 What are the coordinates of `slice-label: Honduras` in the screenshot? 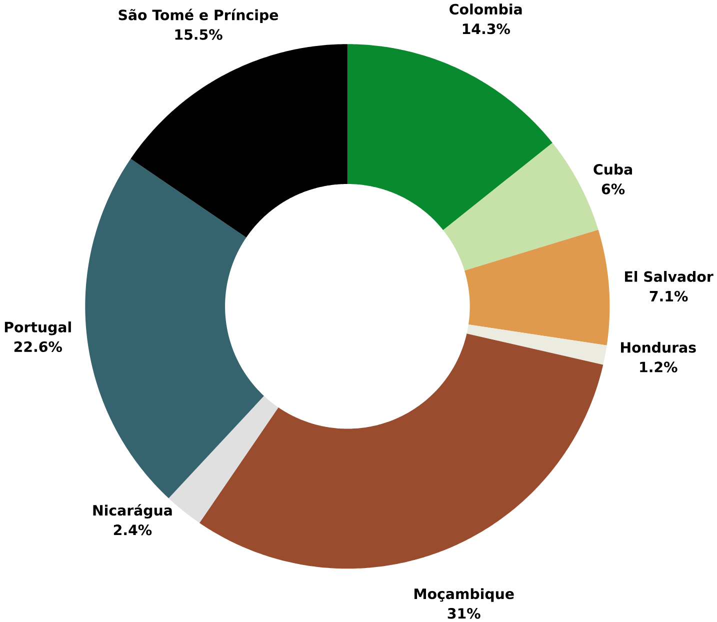 It's located at (658, 347).